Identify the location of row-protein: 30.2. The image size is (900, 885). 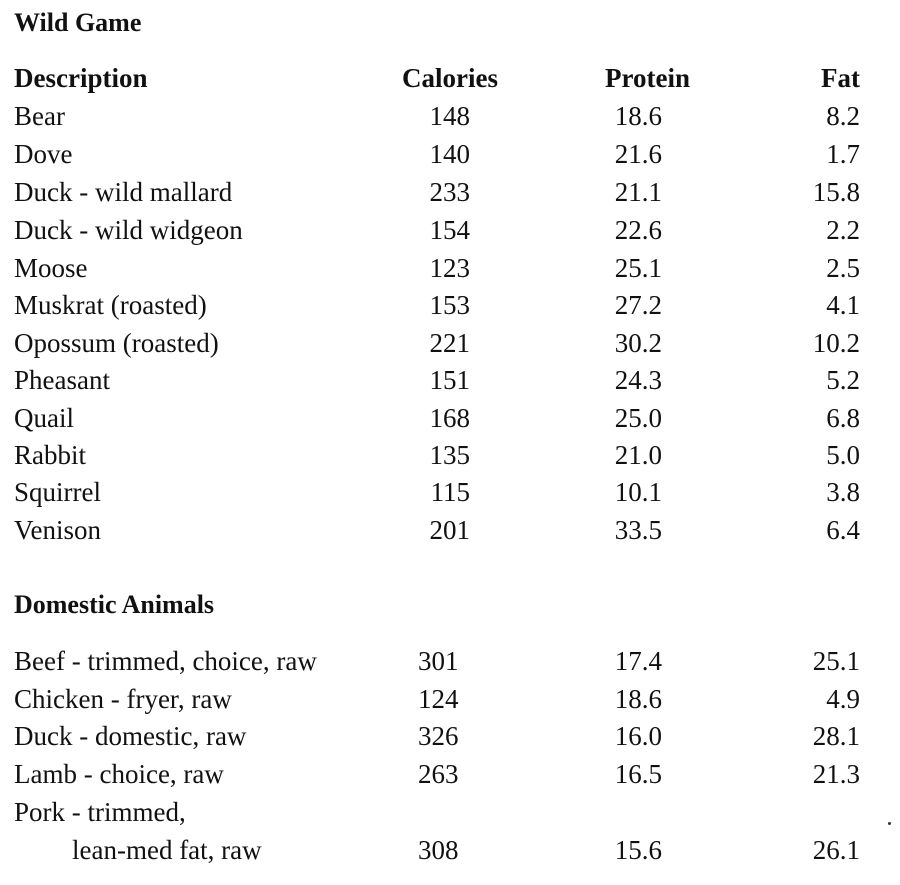
(638, 343).